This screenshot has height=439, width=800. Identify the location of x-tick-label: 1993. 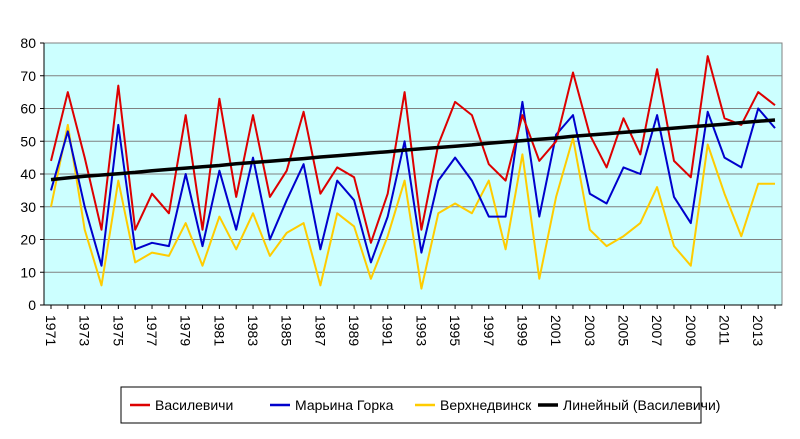
(421, 330).